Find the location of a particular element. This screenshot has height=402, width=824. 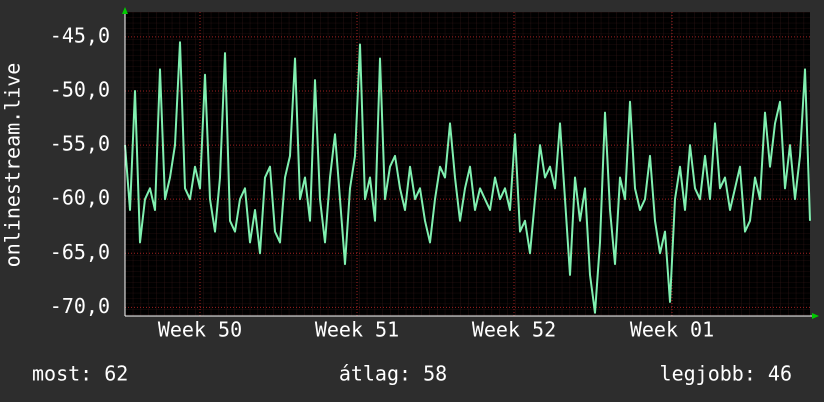

footer-current: most: 62 is located at coordinates (80, 374).